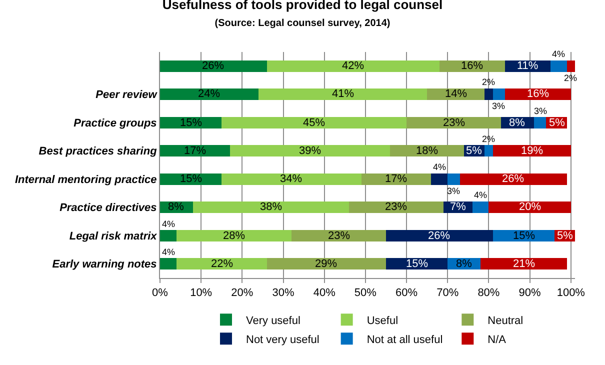 This screenshot has width=605, height=365. What do you see at coordinates (365, 293) in the screenshot?
I see `x-tick-label: 50%` at bounding box center [365, 293].